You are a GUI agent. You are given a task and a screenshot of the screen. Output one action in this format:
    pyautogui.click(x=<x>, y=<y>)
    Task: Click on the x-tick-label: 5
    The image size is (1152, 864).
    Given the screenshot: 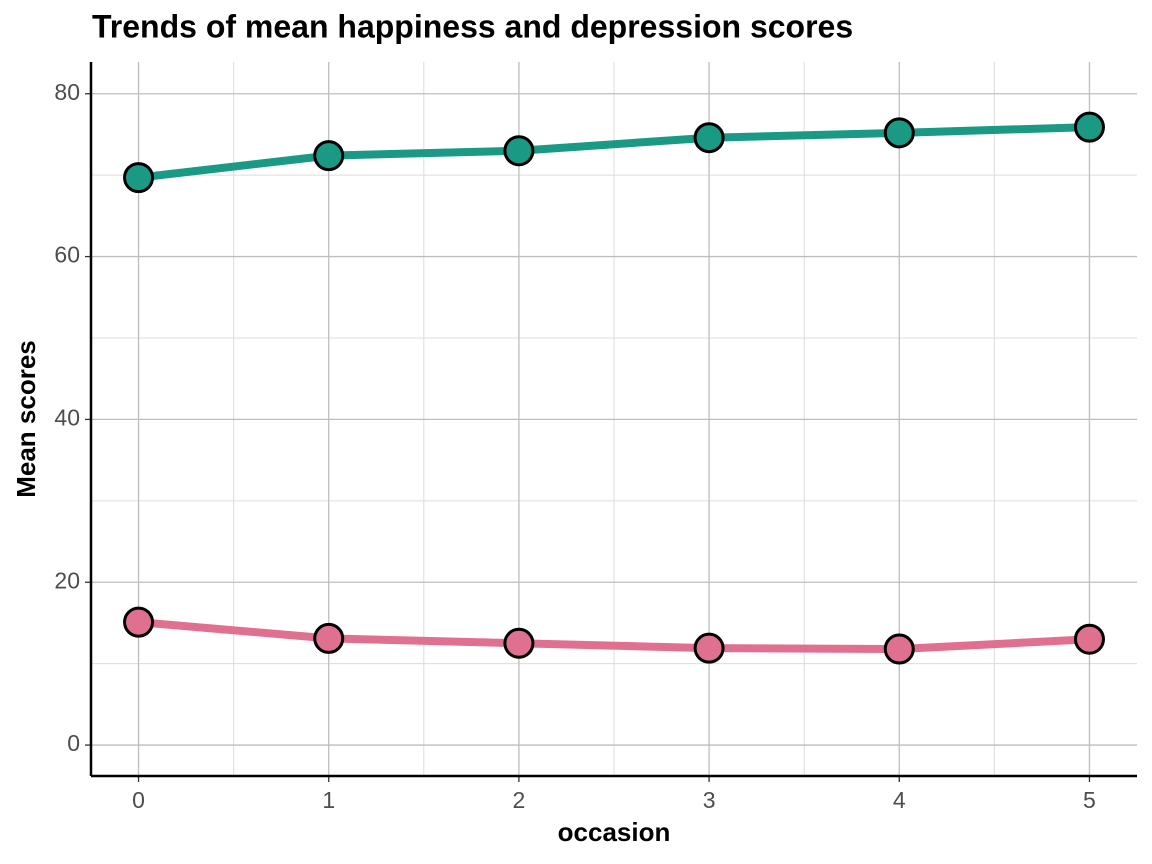 What is the action you would take?
    pyautogui.click(x=1089, y=800)
    